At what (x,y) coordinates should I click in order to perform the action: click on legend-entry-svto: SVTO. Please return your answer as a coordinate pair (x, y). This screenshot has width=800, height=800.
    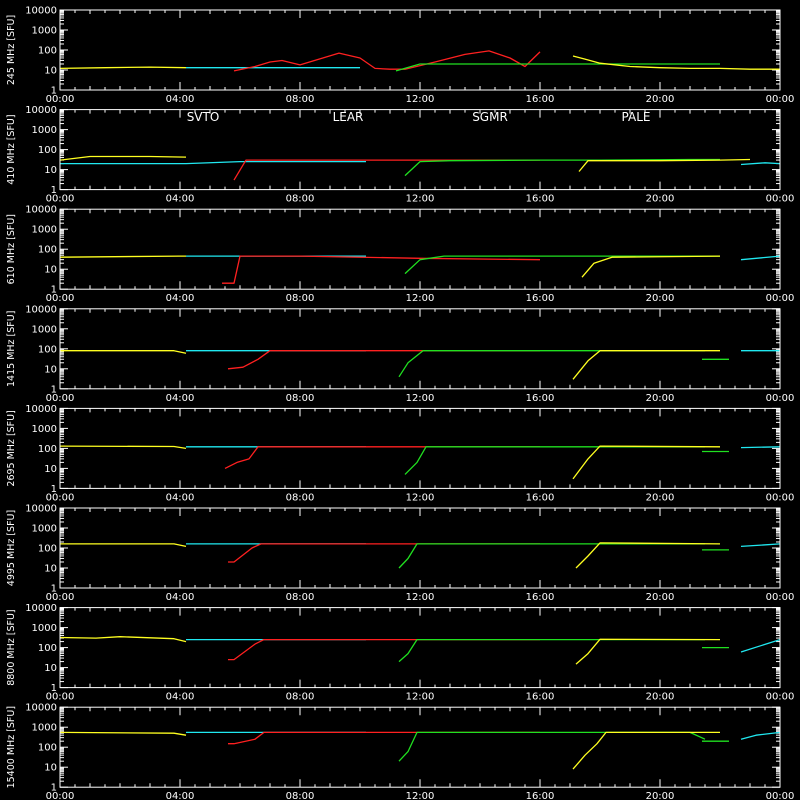
    Looking at the image, I should click on (203, 117).